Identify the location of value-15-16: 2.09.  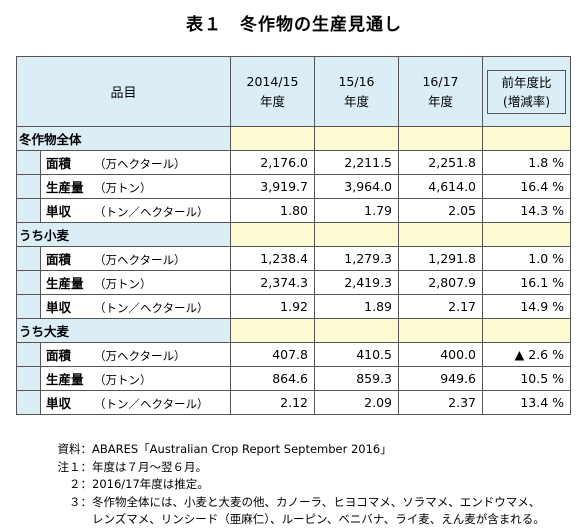
(356, 402).